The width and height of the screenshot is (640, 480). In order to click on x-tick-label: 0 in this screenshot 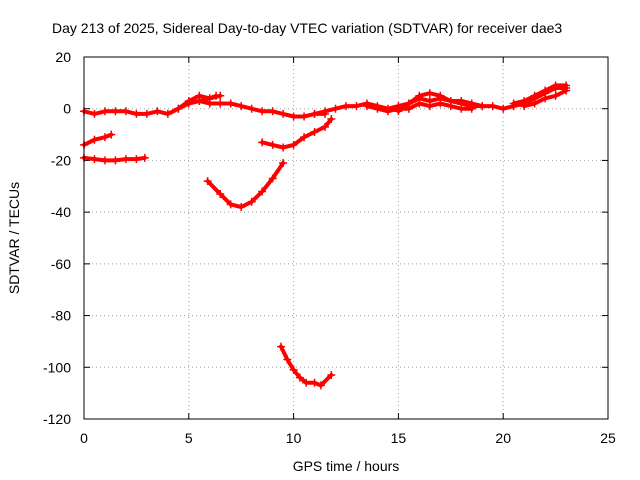, I will do `click(84, 438)`.